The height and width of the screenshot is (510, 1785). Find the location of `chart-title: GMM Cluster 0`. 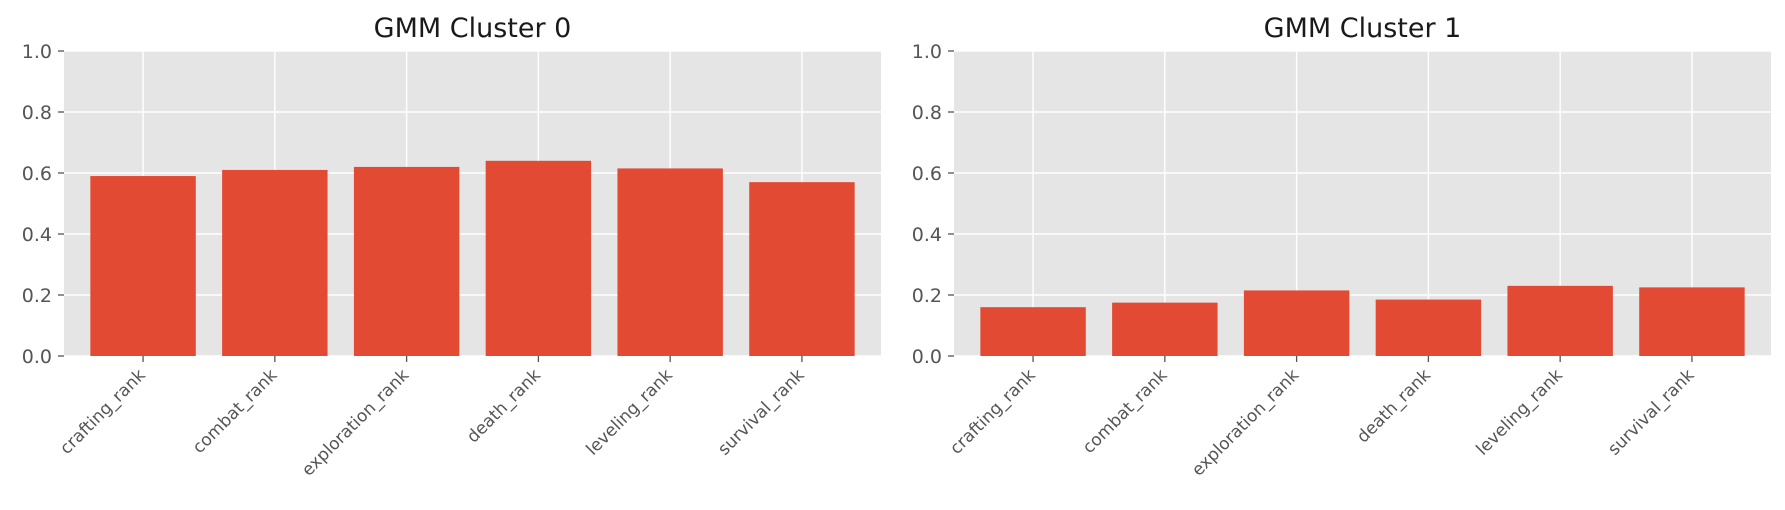

chart-title: GMM Cluster 0 is located at coordinates (473, 28).